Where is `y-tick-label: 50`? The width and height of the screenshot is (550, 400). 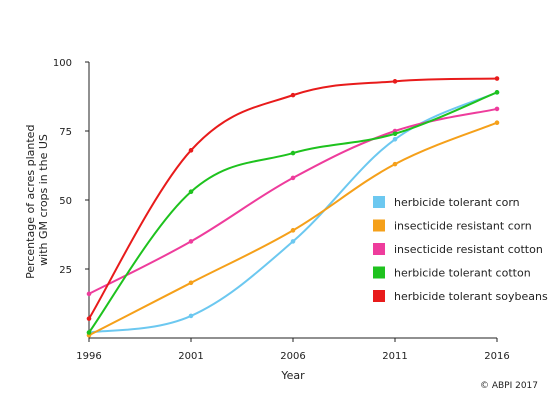 y-tick-label: 50 is located at coordinates (65, 201).